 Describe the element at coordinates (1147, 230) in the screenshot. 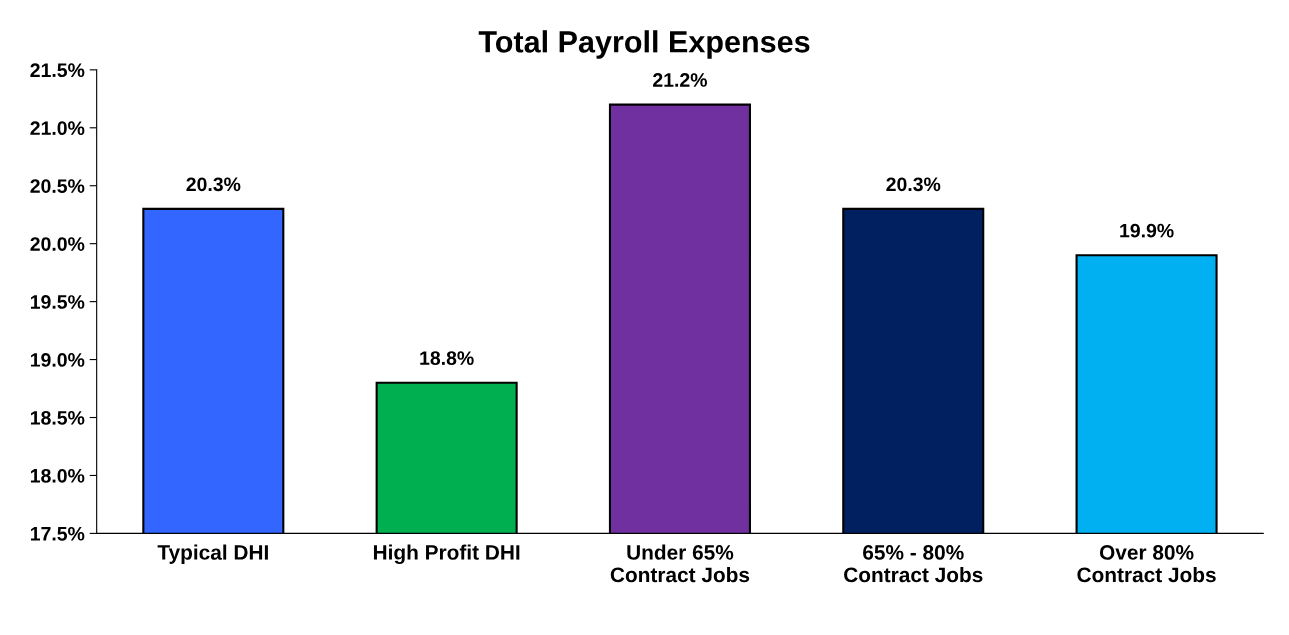

I see `data-label: 19.9%` at that location.